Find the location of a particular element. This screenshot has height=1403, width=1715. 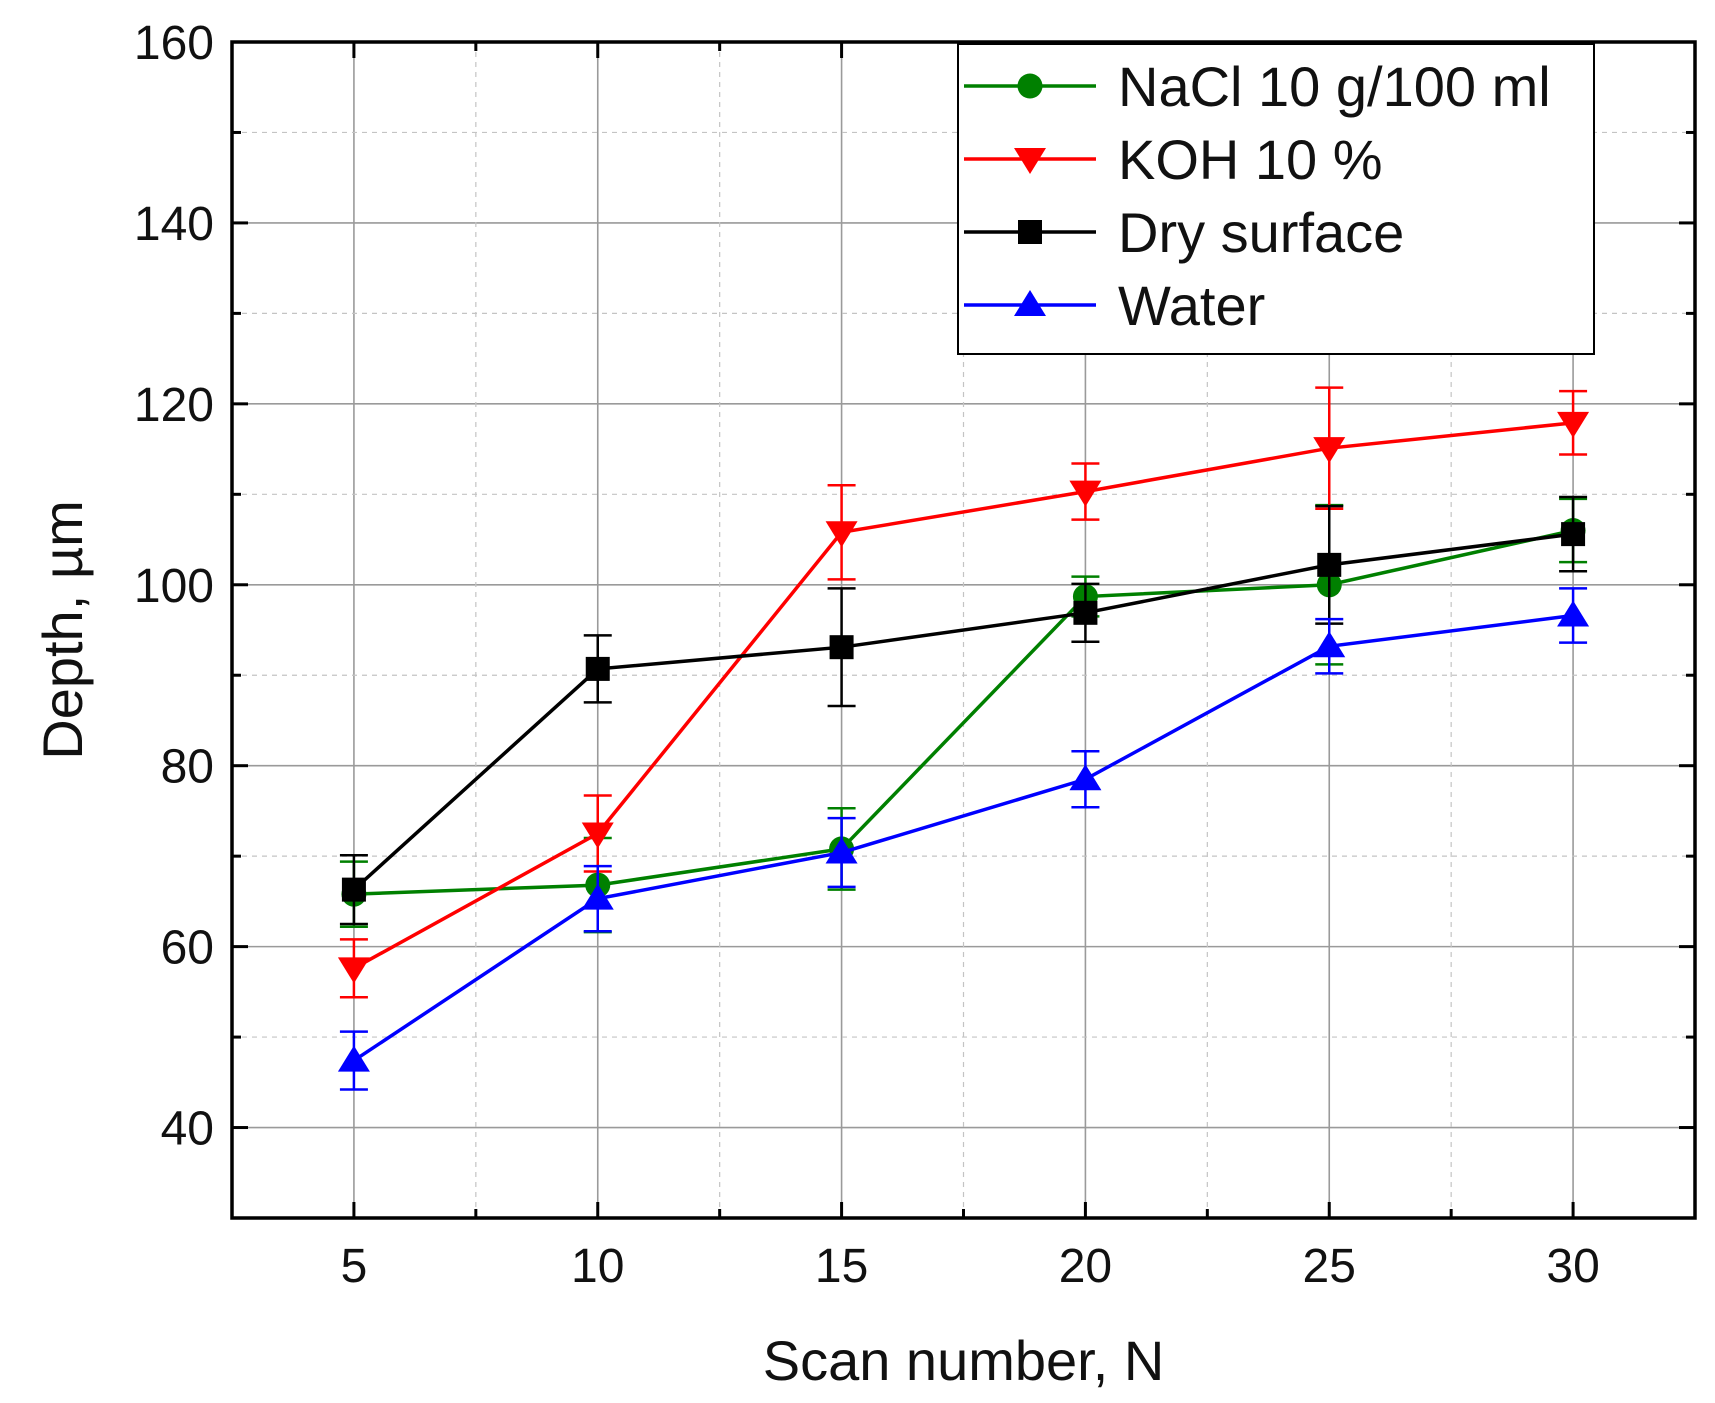

x-tick-label: 20 is located at coordinates (1085, 1266).